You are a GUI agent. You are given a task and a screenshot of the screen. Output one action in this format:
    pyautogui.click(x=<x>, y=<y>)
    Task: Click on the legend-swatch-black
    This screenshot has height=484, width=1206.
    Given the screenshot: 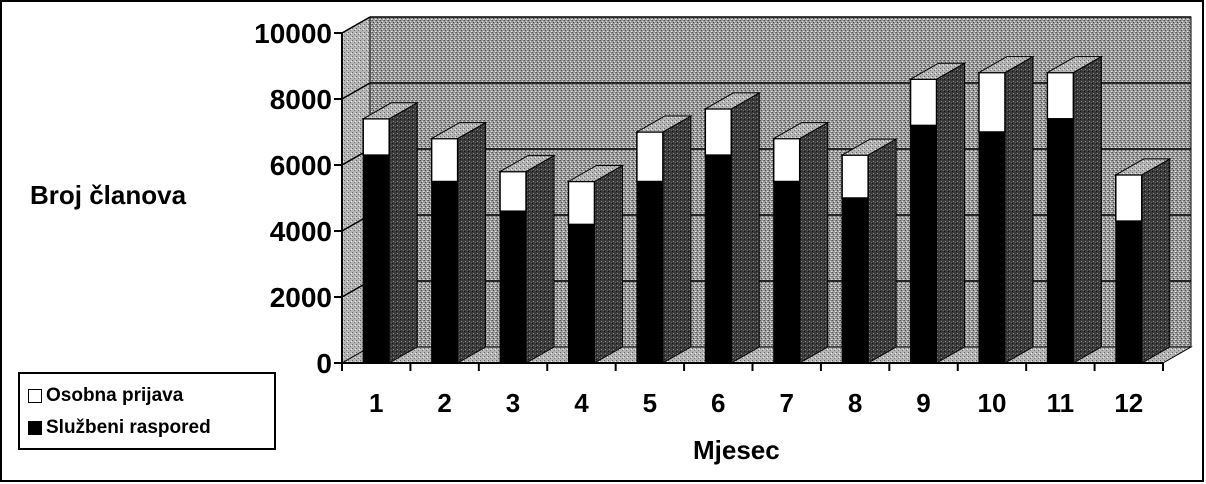 What is the action you would take?
    pyautogui.click(x=35, y=428)
    